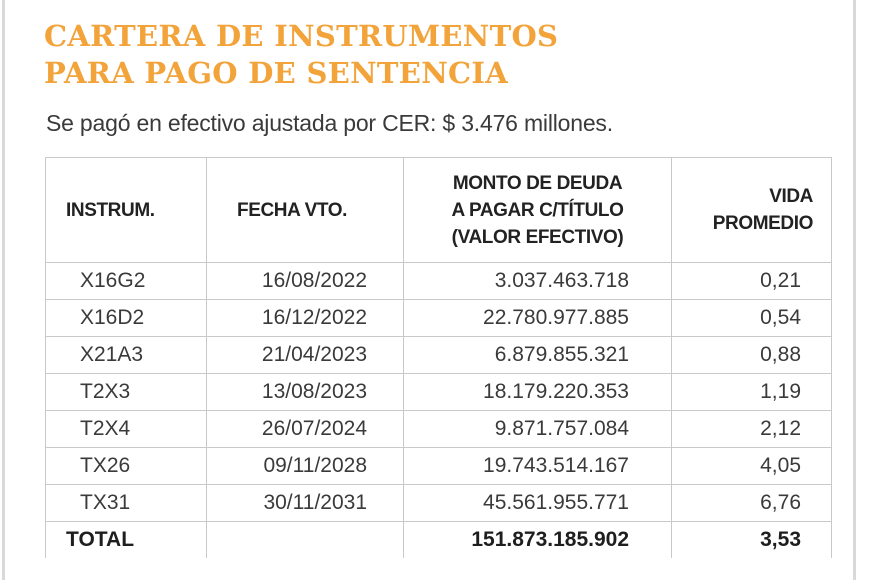 This screenshot has width=870, height=580. Describe the element at coordinates (537, 466) in the screenshot. I see `cell-amount: 19.743.514.167` at that location.